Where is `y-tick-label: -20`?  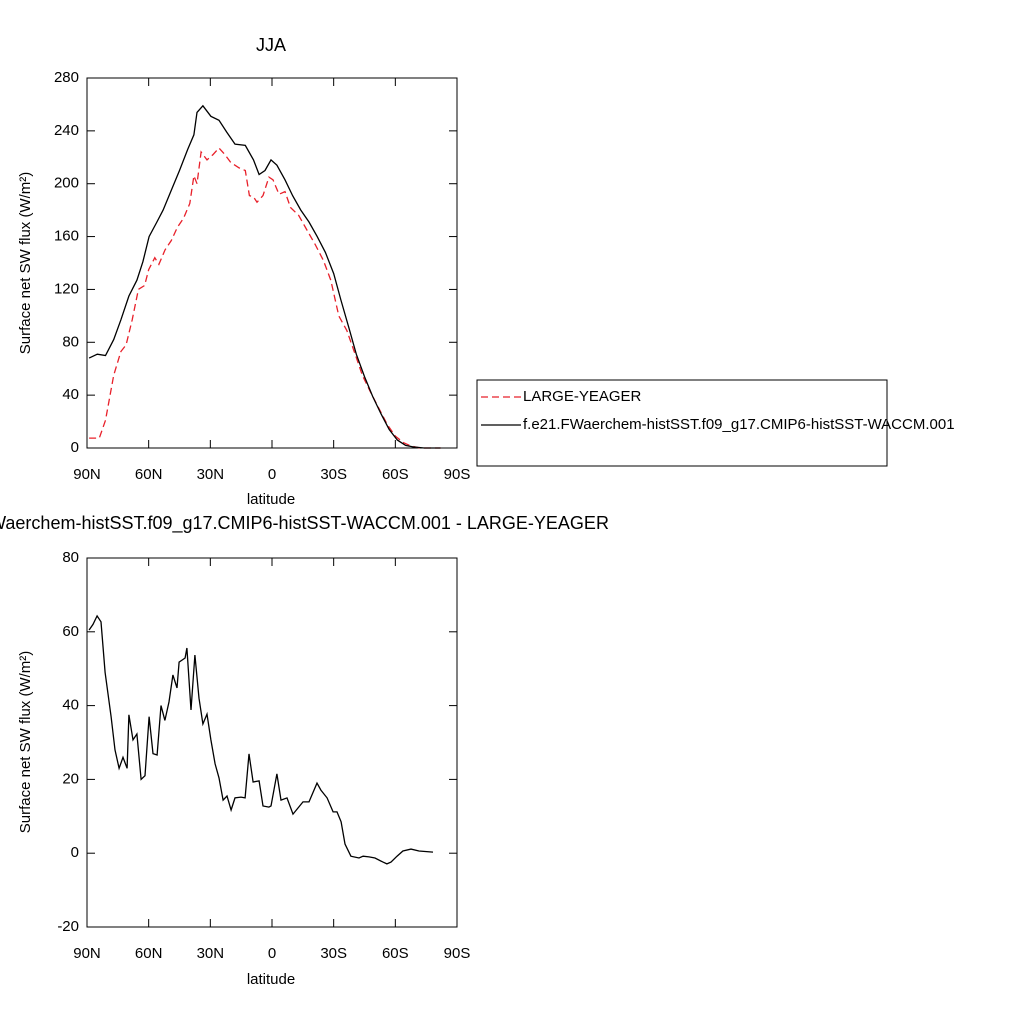 y-tick-label: -20 is located at coordinates (68, 926).